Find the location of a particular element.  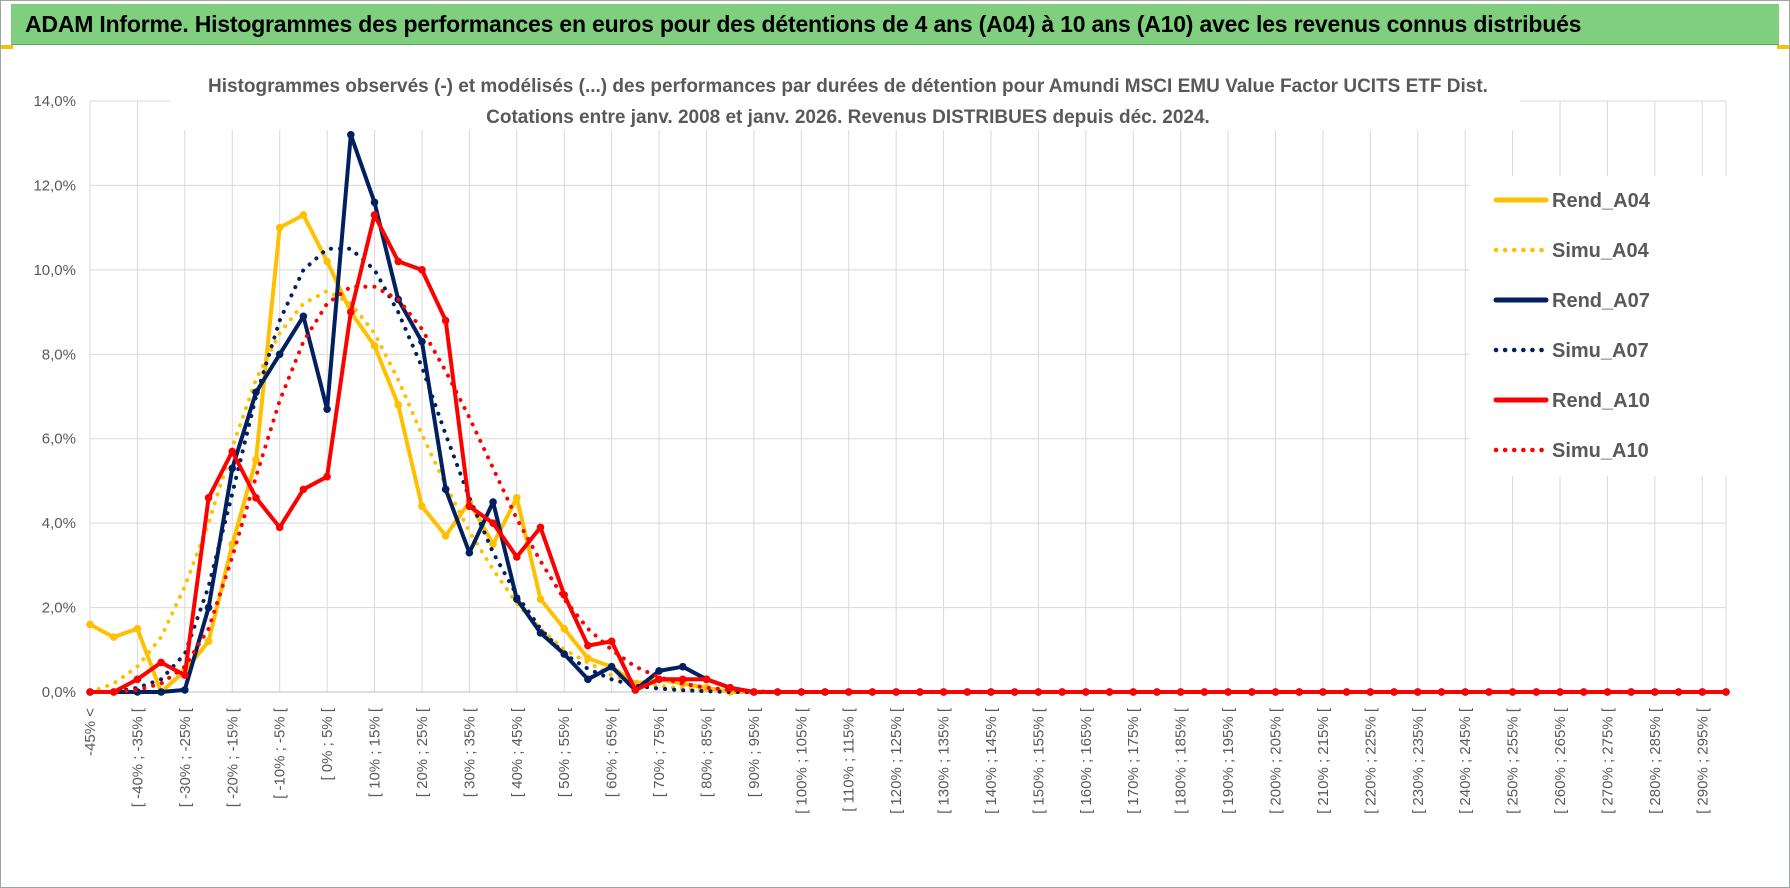

x-tick-label: [ 250% ; 255% [ is located at coordinates (1513, 760).